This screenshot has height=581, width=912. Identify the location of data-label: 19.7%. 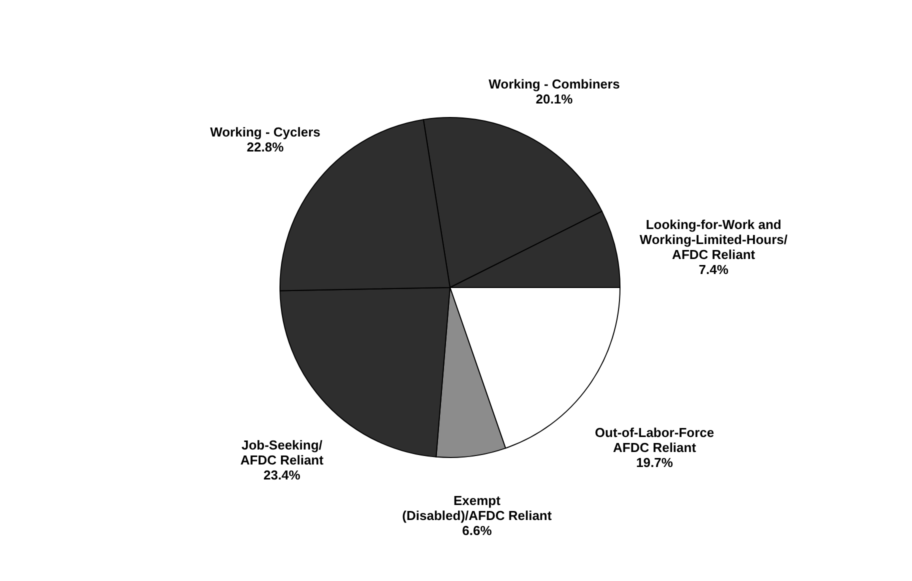
(655, 462).